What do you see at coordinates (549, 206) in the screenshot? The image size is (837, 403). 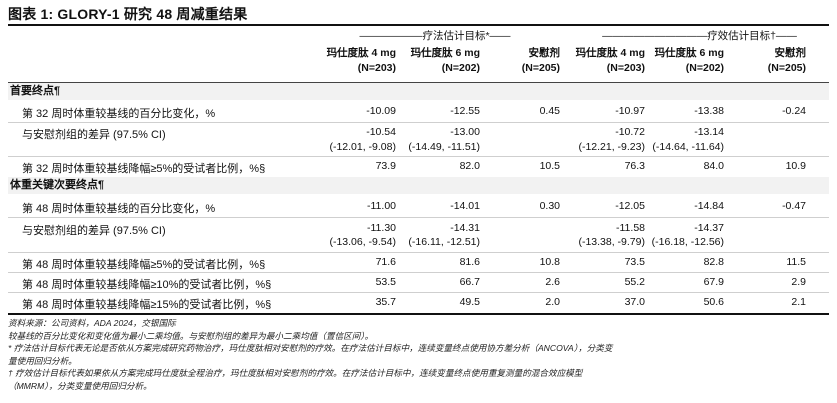 I see `table-cell: 0.30` at bounding box center [549, 206].